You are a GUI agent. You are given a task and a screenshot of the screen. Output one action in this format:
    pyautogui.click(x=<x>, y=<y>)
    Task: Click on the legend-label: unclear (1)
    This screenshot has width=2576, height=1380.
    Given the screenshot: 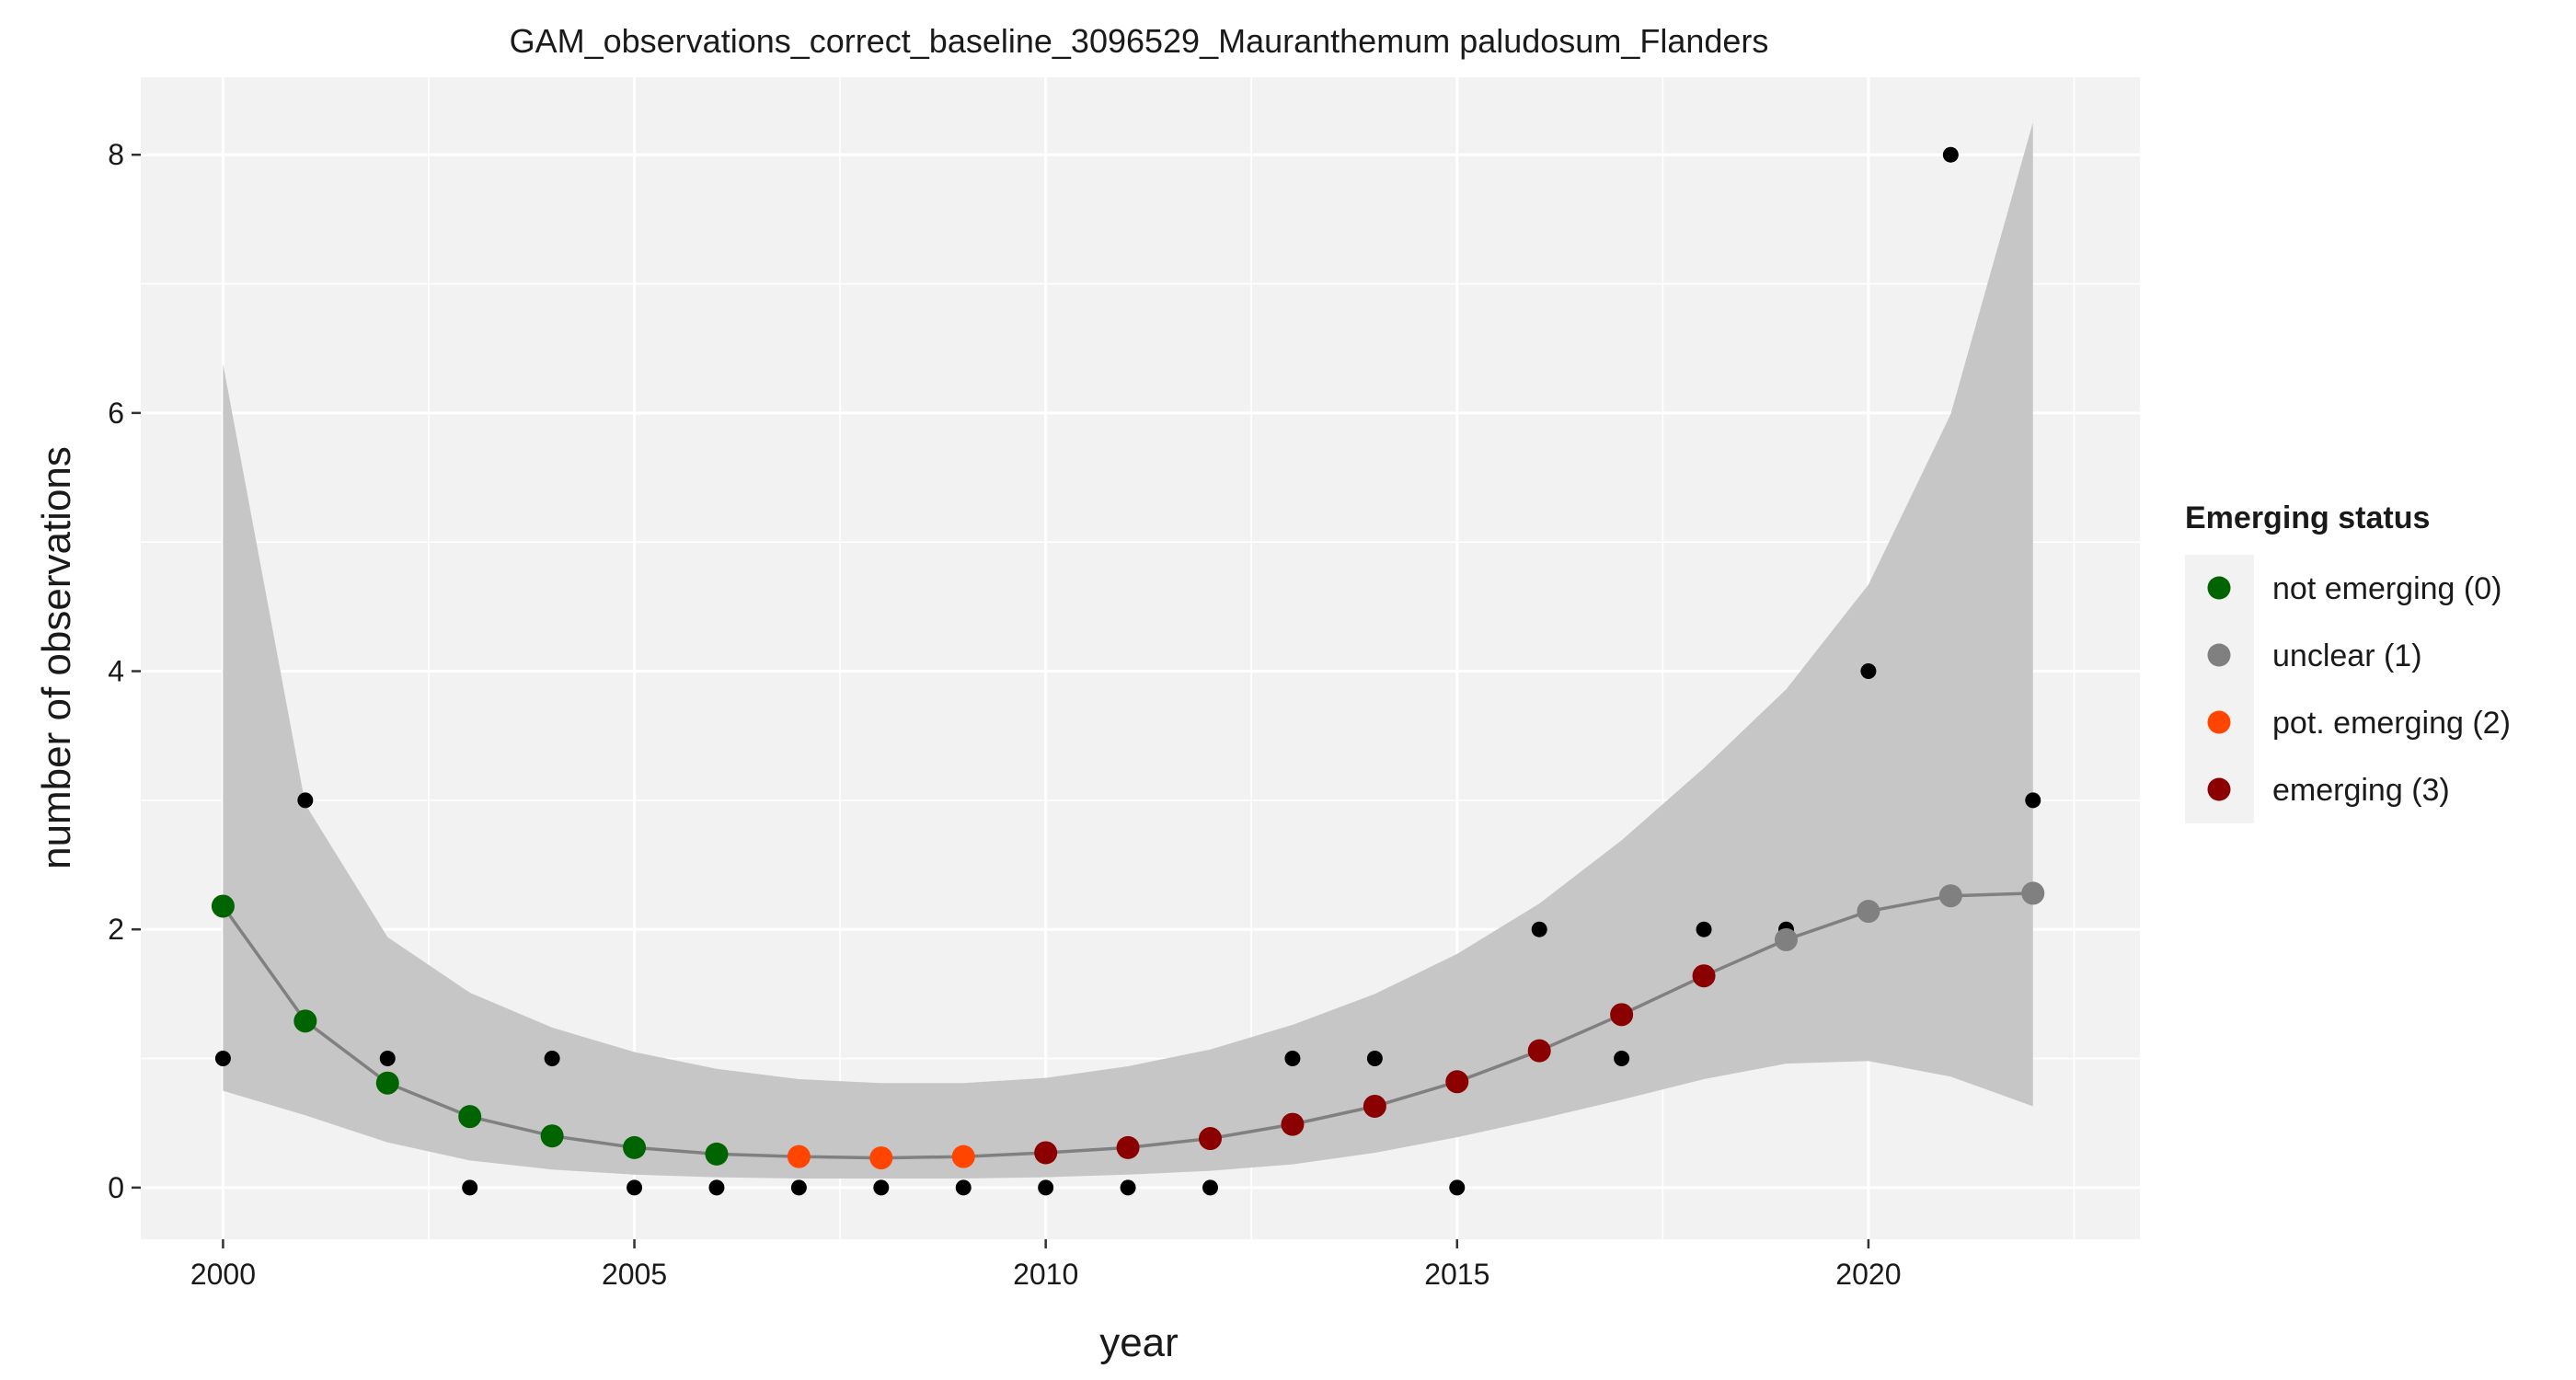 What is the action you would take?
    pyautogui.click(x=2347, y=655)
    